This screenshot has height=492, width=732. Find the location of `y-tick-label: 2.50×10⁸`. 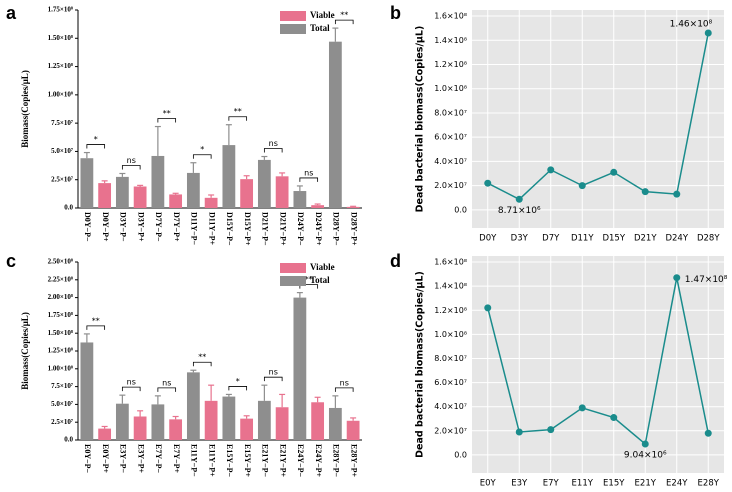

y-tick-label: 2.50×10⁸ is located at coordinates (60, 262).